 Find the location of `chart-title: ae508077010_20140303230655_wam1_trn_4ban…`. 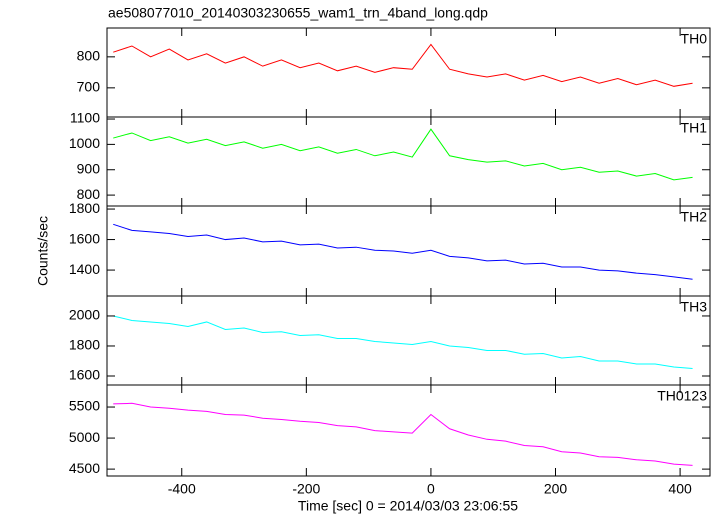

chart-title: ae508077010_20140303230655_wam1_trn_4ban… is located at coordinates (298, 13).